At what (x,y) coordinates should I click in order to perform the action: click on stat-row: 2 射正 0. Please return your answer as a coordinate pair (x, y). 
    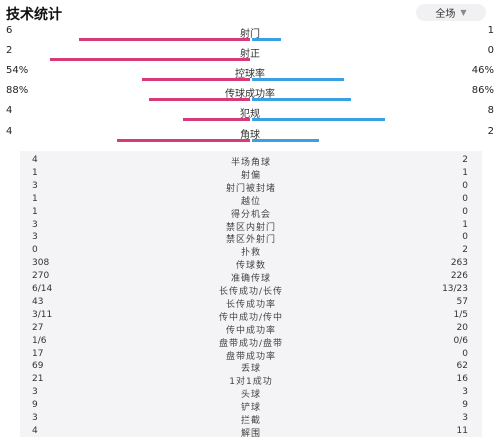
    Looking at the image, I should click on (250, 55).